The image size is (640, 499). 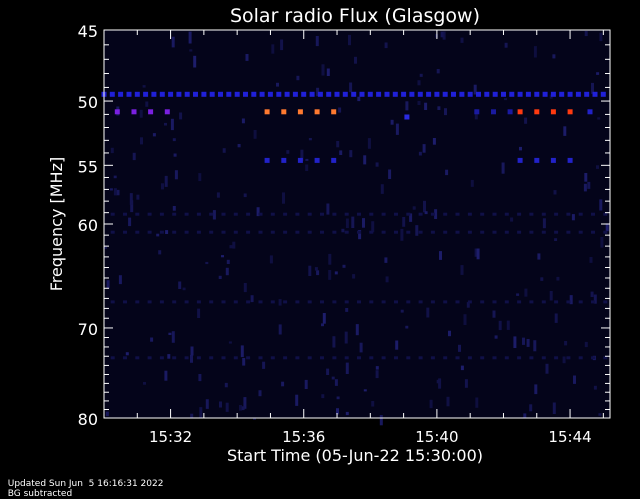 I want to click on y-tick-label: 70, so click(x=88, y=329).